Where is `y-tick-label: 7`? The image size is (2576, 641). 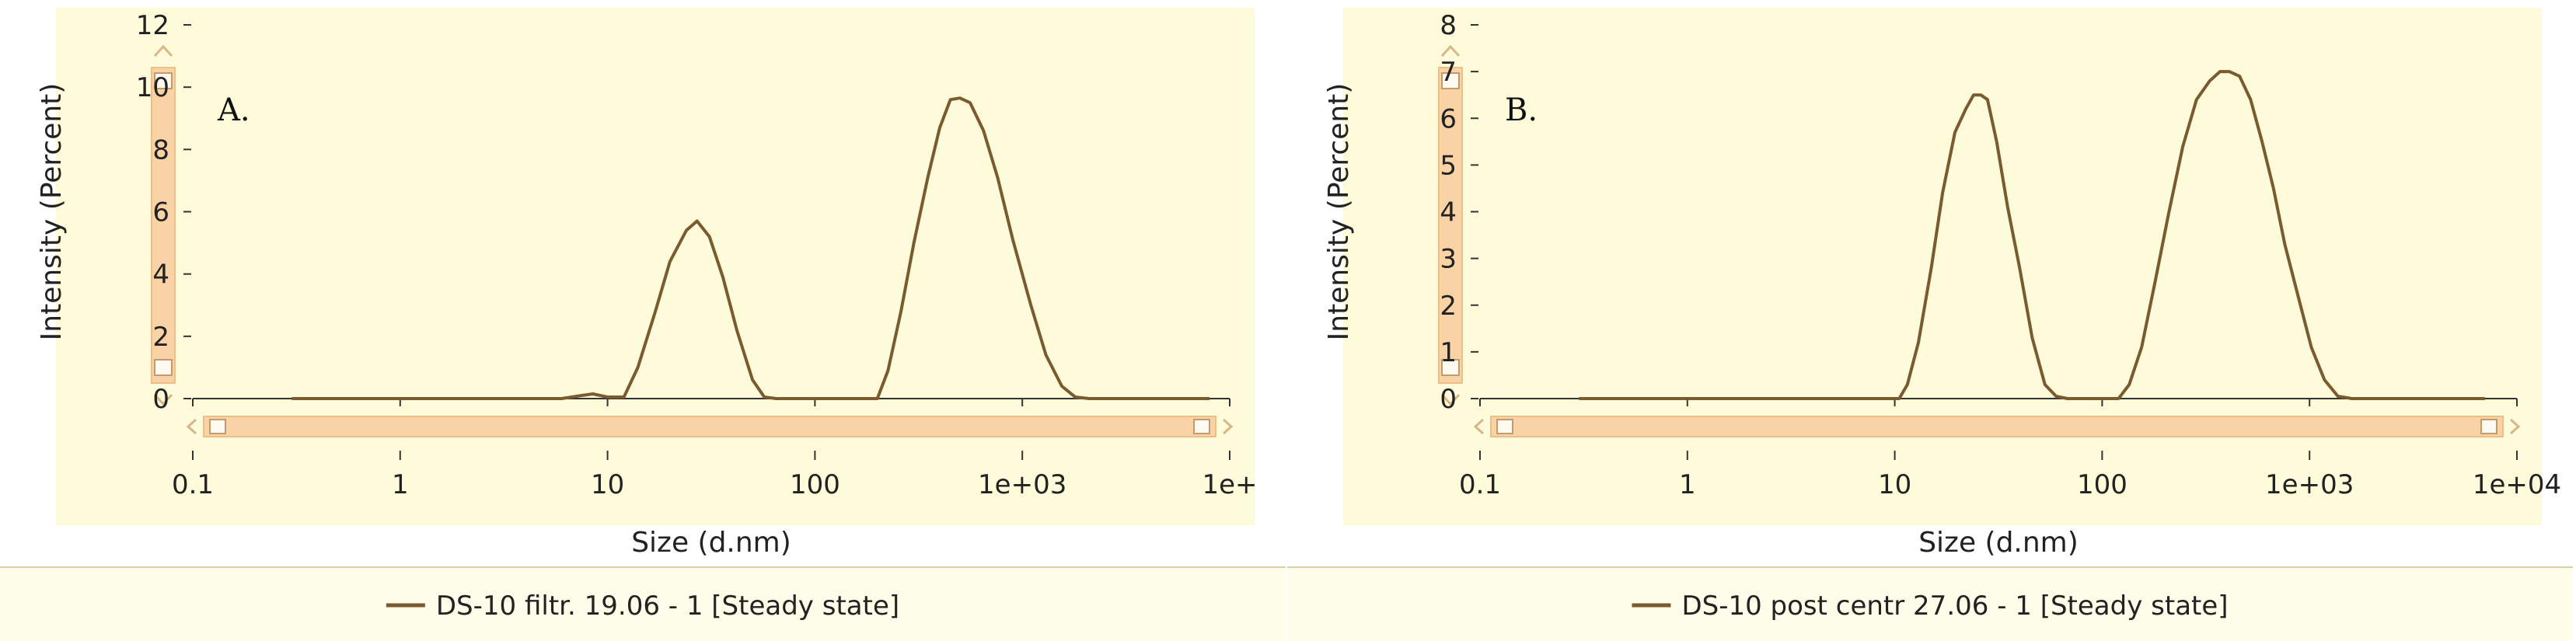
y-tick-label: 7 is located at coordinates (1449, 72).